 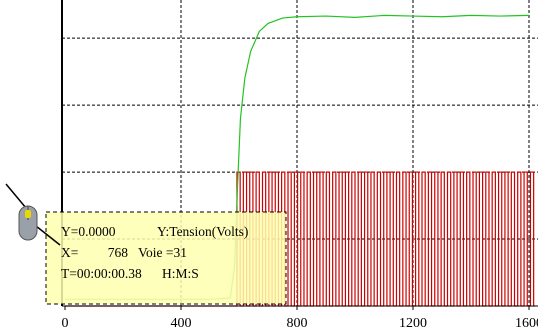 What do you see at coordinates (413, 323) in the screenshot?
I see `x-tick-label: 1200` at bounding box center [413, 323].